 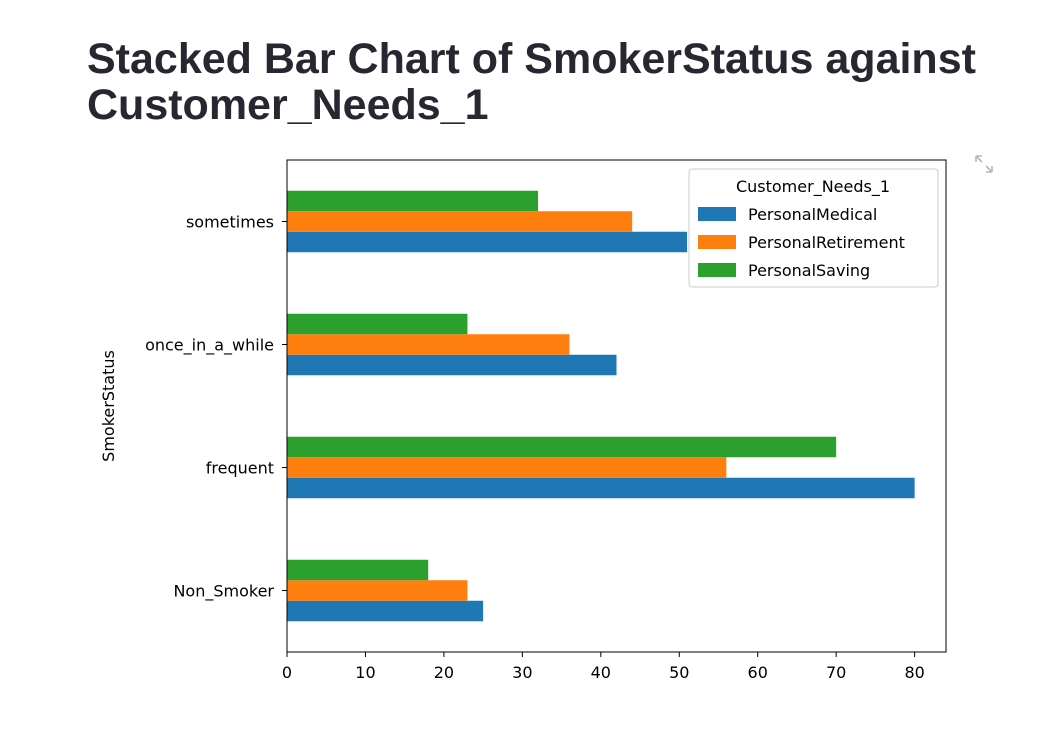 What do you see at coordinates (717, 214) in the screenshot?
I see `legend-swatch-PersonalMedical` at bounding box center [717, 214].